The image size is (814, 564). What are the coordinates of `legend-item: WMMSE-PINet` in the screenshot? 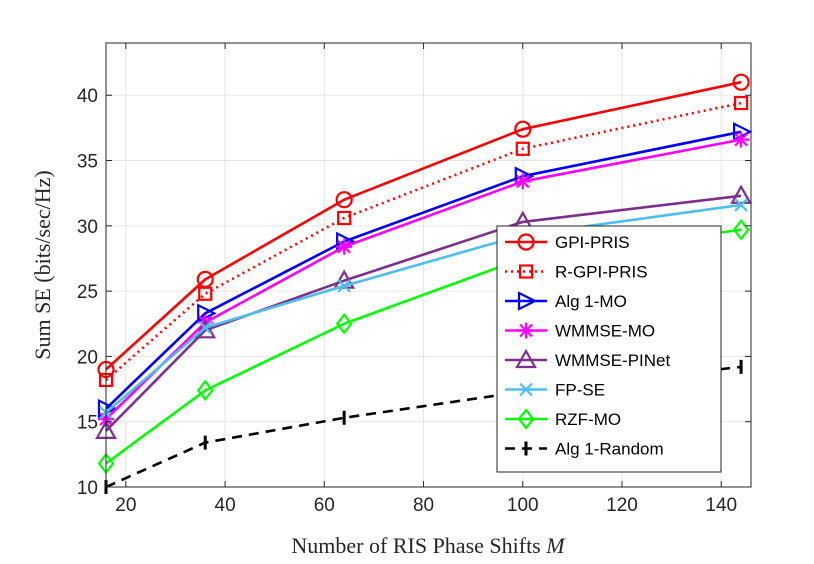 It's located at (588, 359).